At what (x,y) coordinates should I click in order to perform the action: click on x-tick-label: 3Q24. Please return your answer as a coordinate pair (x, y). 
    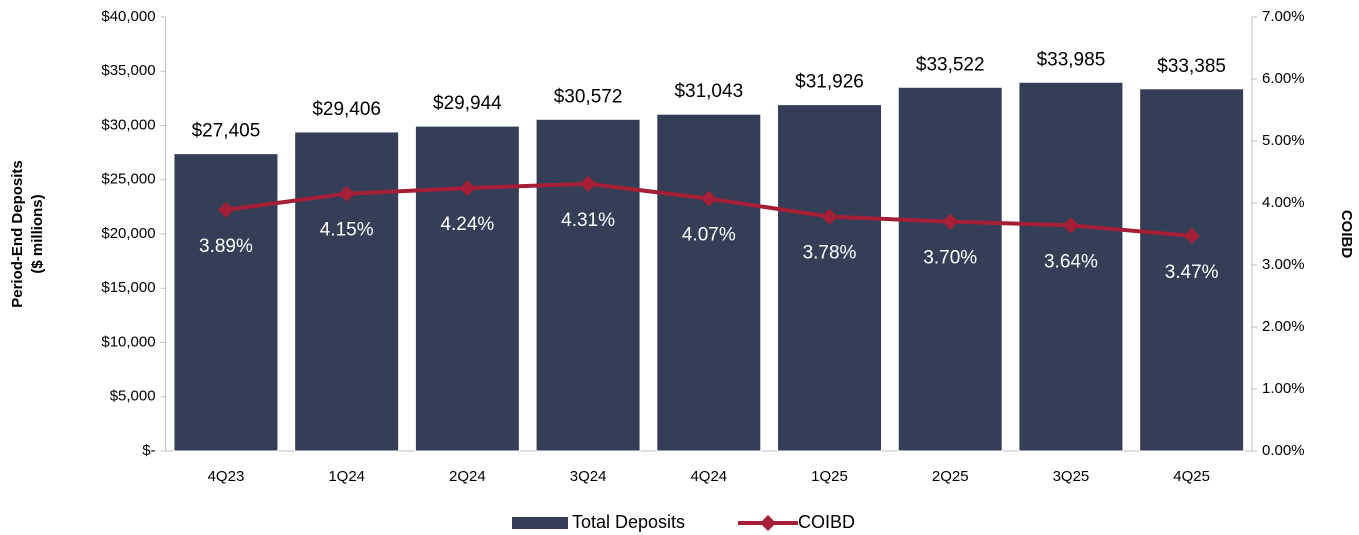
    Looking at the image, I should click on (588, 476).